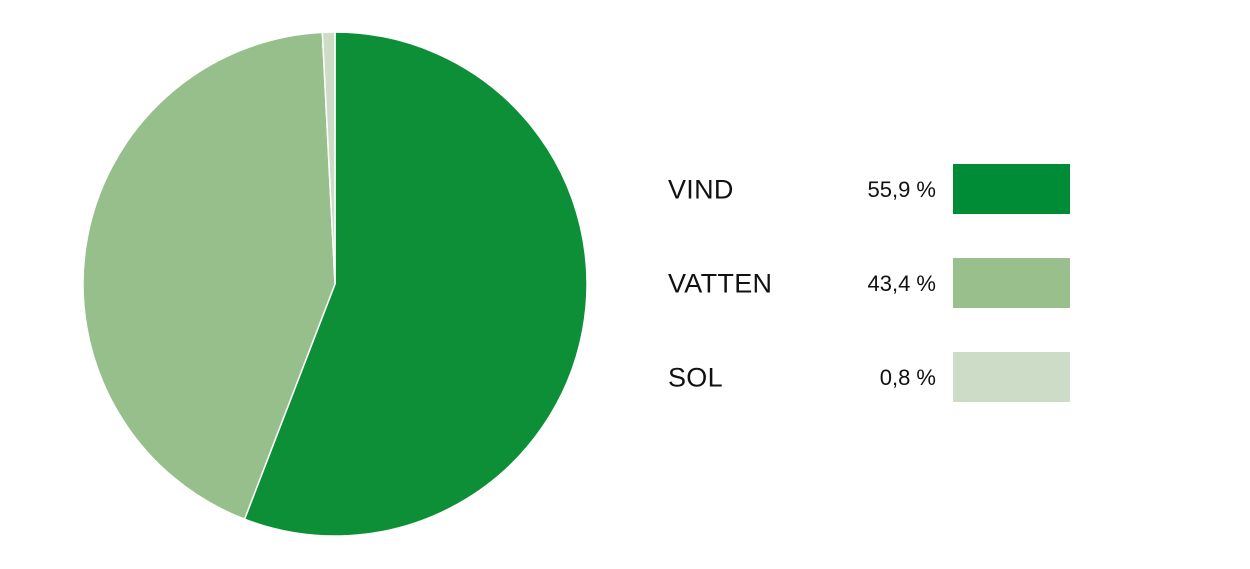 This screenshot has width=1250, height=569. I want to click on legend-value-sol: 0,8 %, so click(907, 377).